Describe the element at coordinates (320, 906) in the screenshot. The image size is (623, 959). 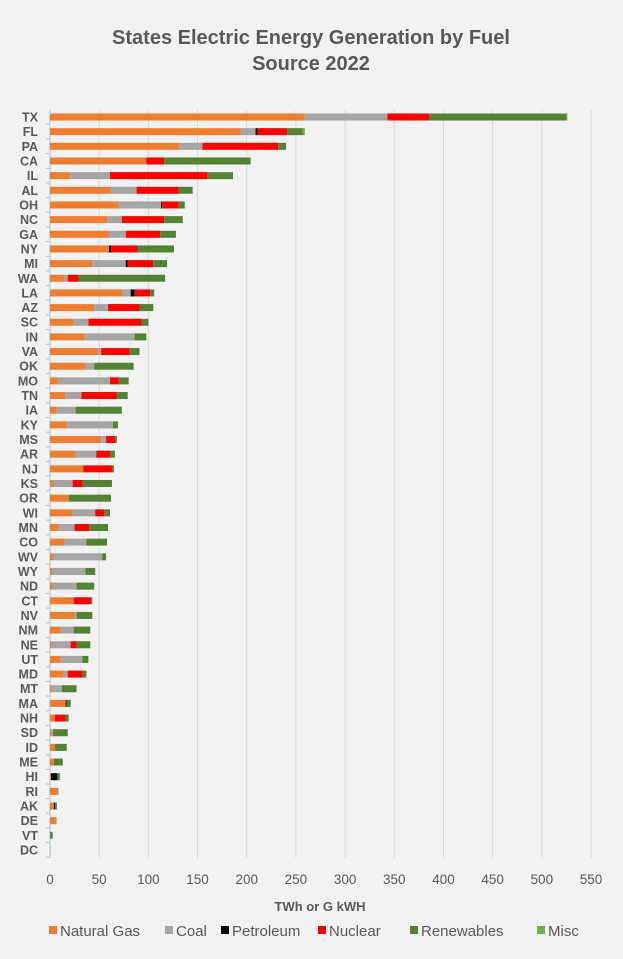
I see `x-axis-label: TWh or G kWH` at that location.